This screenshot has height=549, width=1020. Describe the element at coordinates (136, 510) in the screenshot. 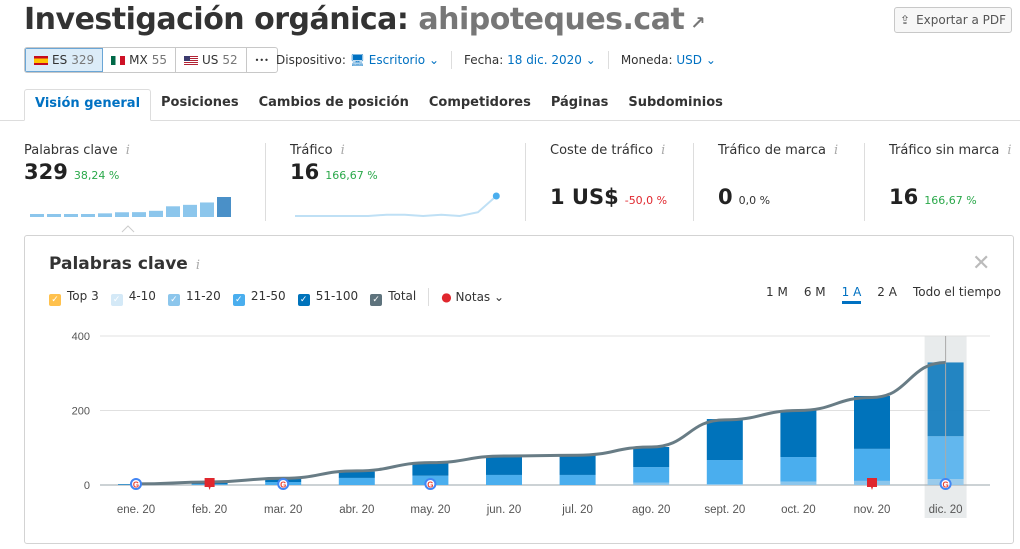

I see `x-tick-label: ene. 20` at that location.